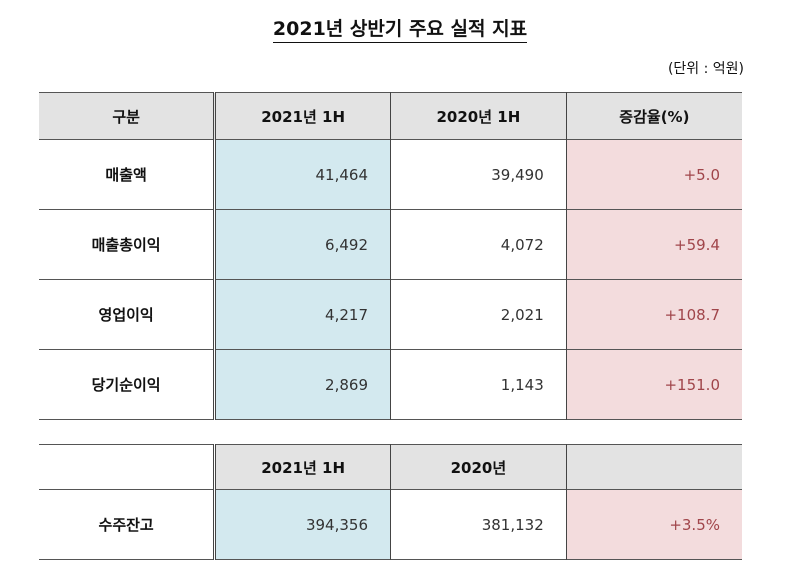  What do you see at coordinates (653, 174) in the screenshot?
I see `value-change: +5.0` at bounding box center [653, 174].